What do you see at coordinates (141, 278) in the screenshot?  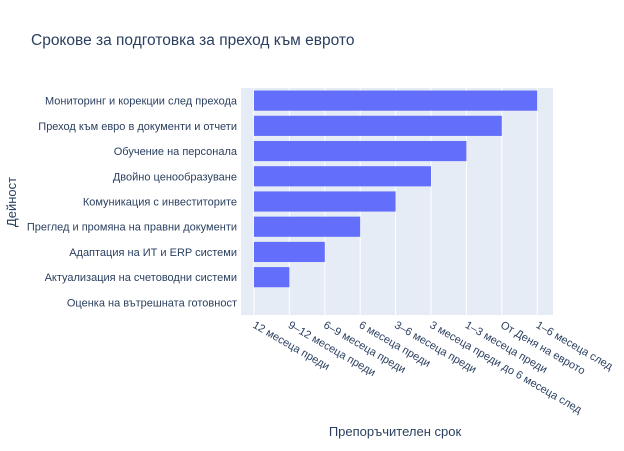 I see `y-tick-label: Актуализация на счетоводни системи` at bounding box center [141, 278].